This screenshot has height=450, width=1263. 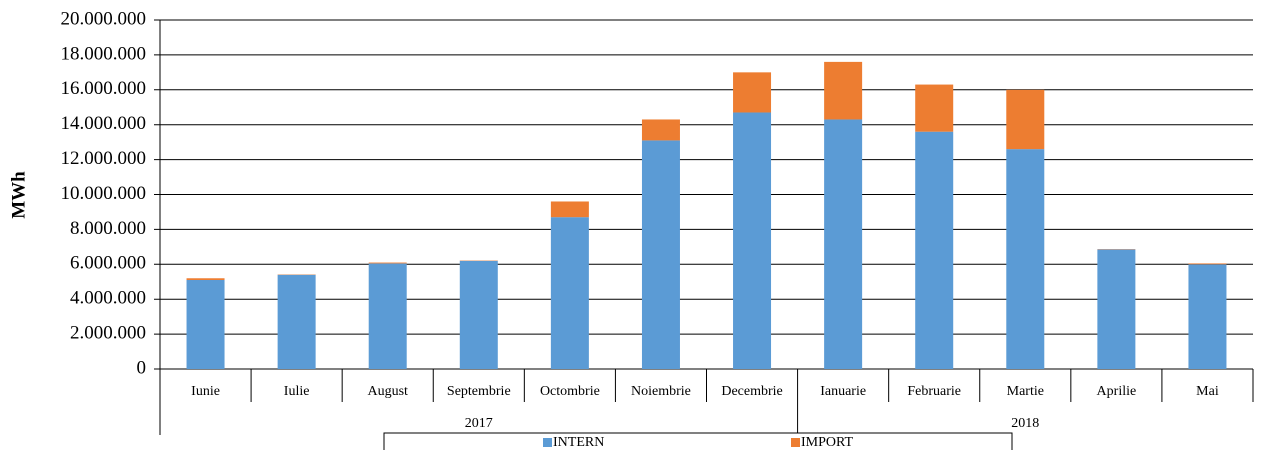 What do you see at coordinates (108, 263) in the screenshot?
I see `y-tick-label: 6.000.000` at bounding box center [108, 263].